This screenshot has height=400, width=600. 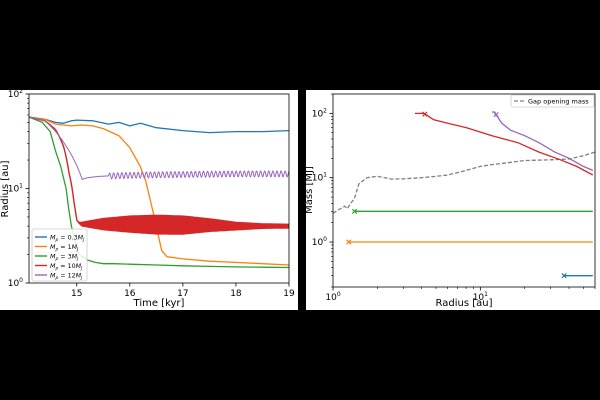 I want to click on right-y-axis-label: Mass [MJ], so click(x=309, y=190).